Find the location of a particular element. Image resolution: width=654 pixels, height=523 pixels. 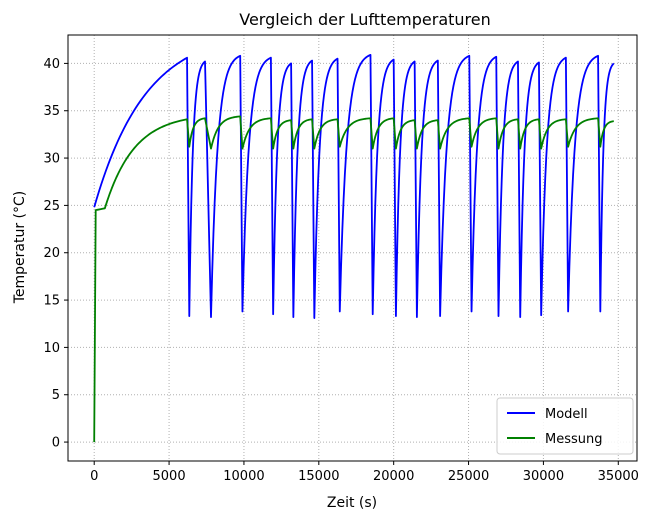

x-tick-label: 30000 is located at coordinates (543, 476).